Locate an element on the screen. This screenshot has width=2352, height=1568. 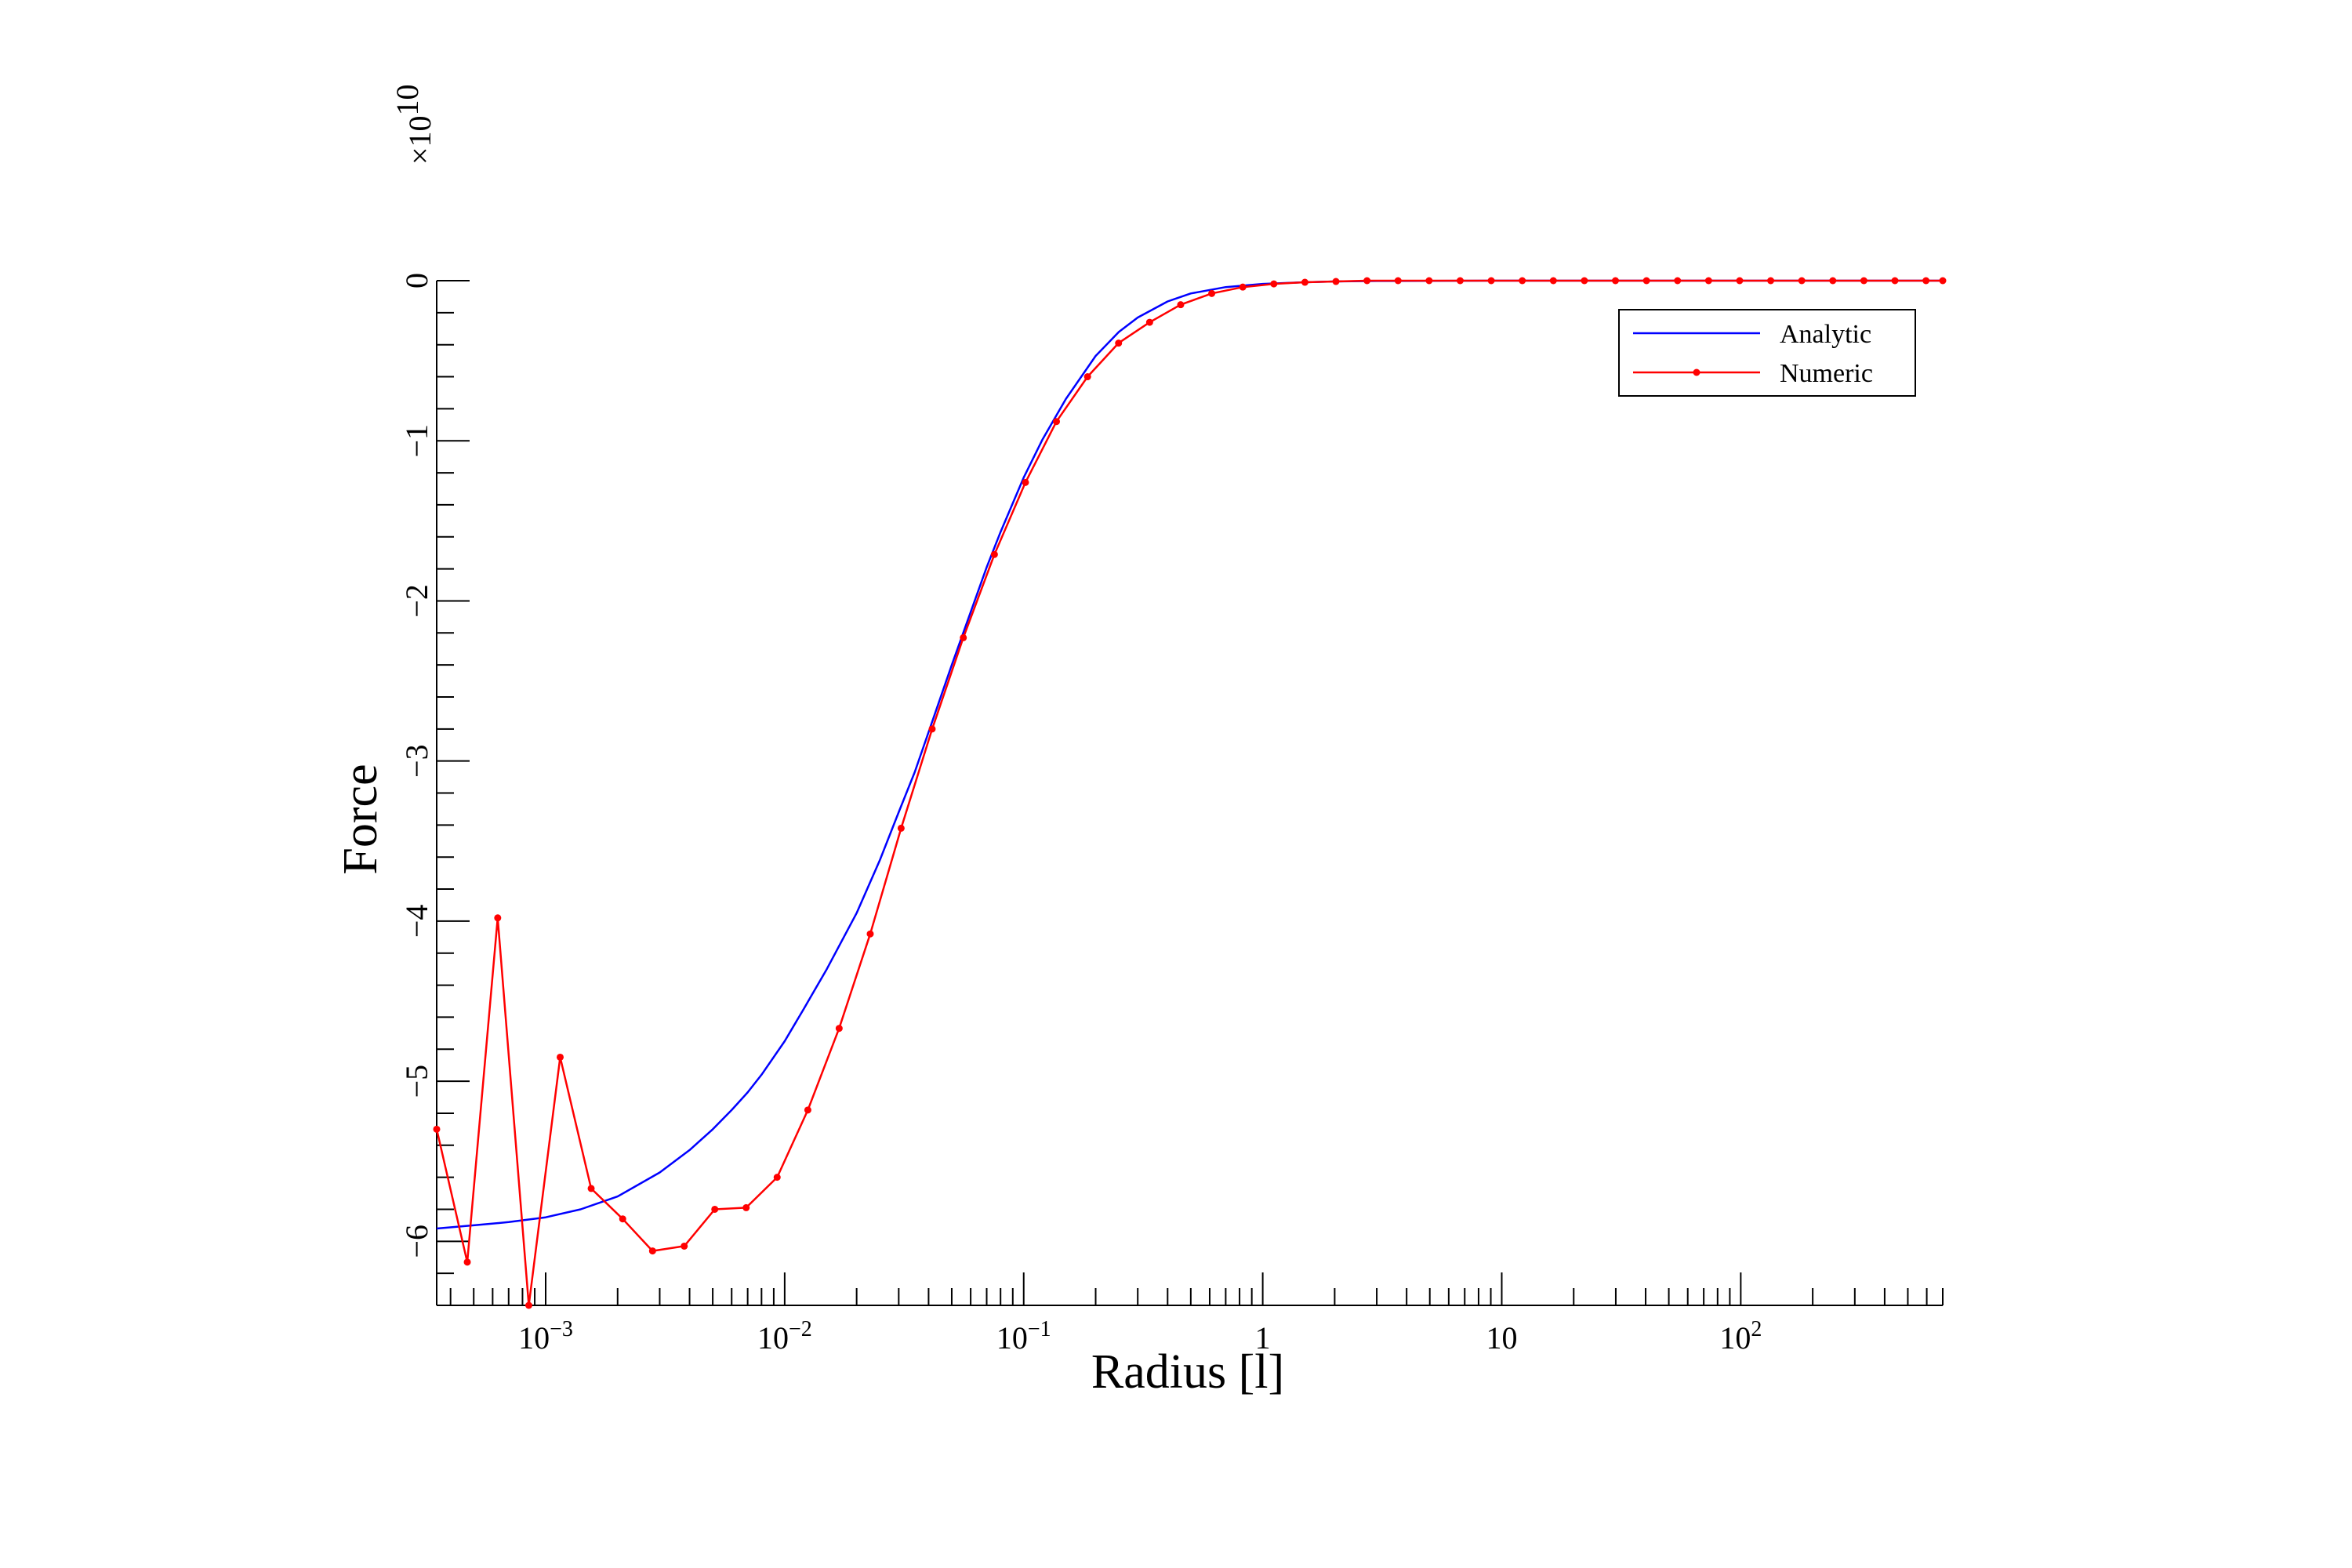
legend-analytic-label: Analytic is located at coordinates (1825, 334).